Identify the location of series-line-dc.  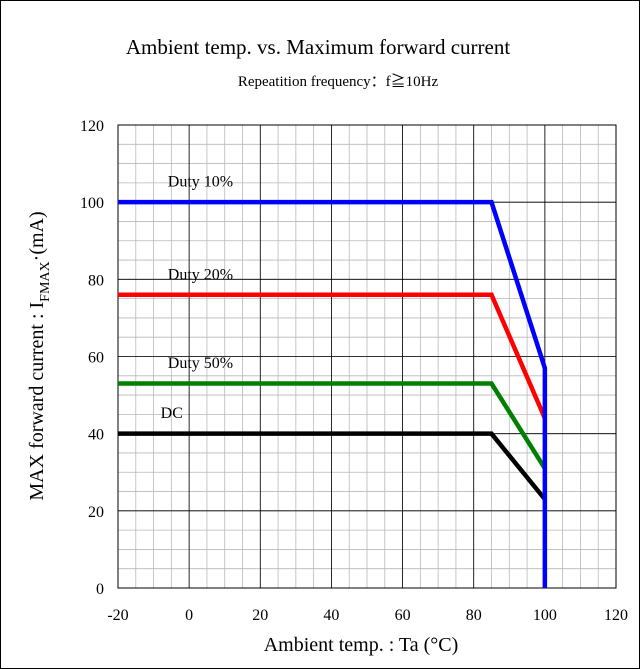
(332, 466).